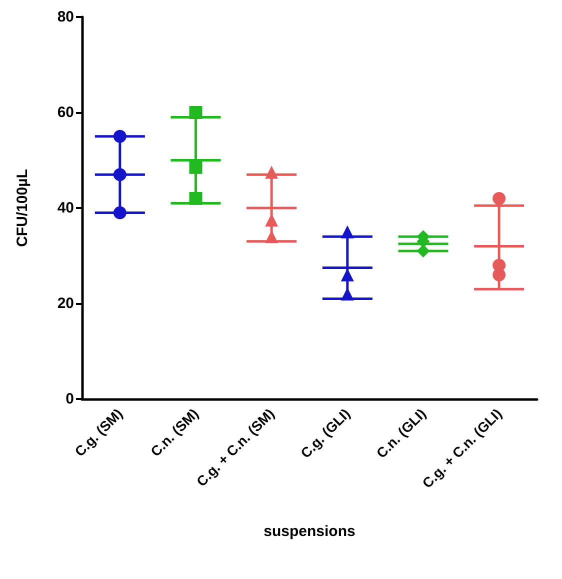 The image size is (562, 579). What do you see at coordinates (22, 208) in the screenshot?
I see `y-axis-title: CFU/100µL` at bounding box center [22, 208].